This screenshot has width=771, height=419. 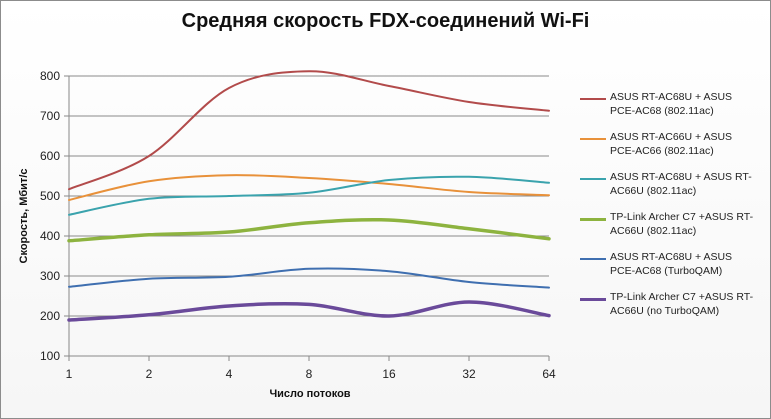 What do you see at coordinates (389, 374) in the screenshot?
I see `x-tick-label: 16` at bounding box center [389, 374].